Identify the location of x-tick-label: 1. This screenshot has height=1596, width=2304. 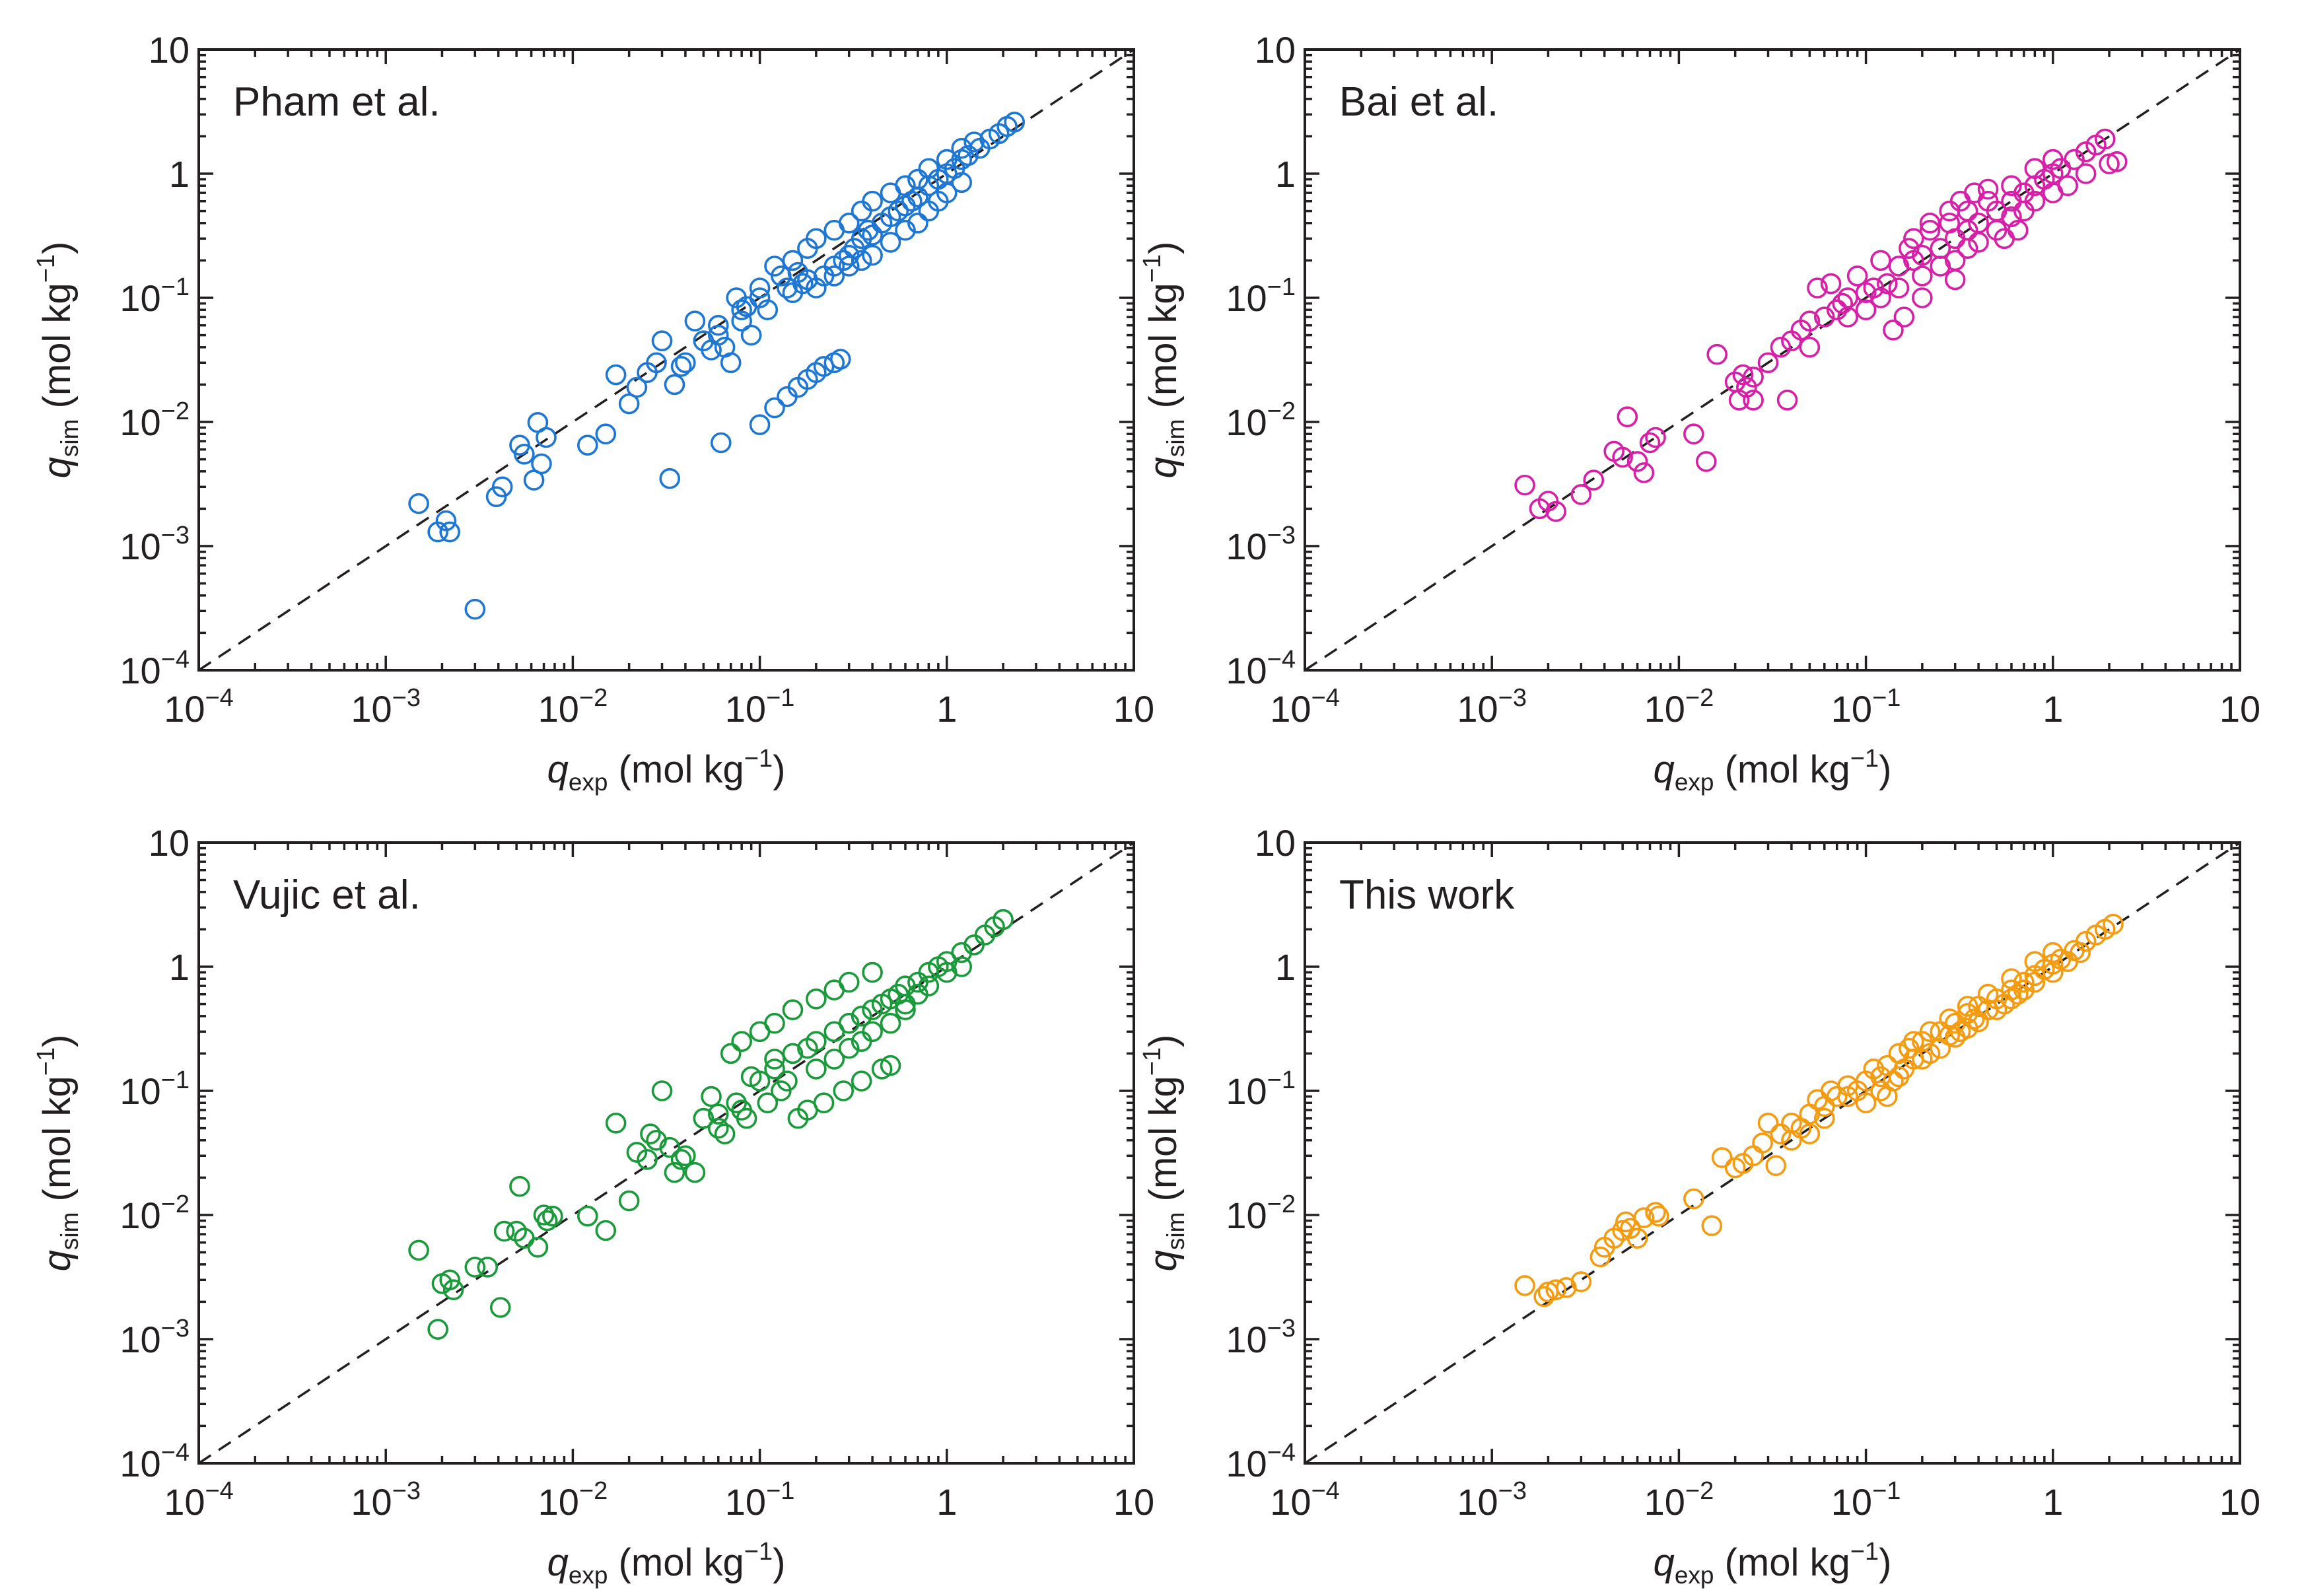
(2053, 709).